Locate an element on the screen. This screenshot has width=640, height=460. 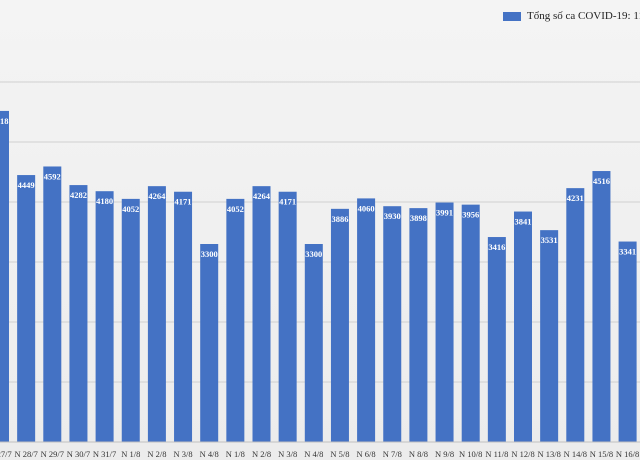
x-tick-label: N 8/8 is located at coordinates (418, 454).